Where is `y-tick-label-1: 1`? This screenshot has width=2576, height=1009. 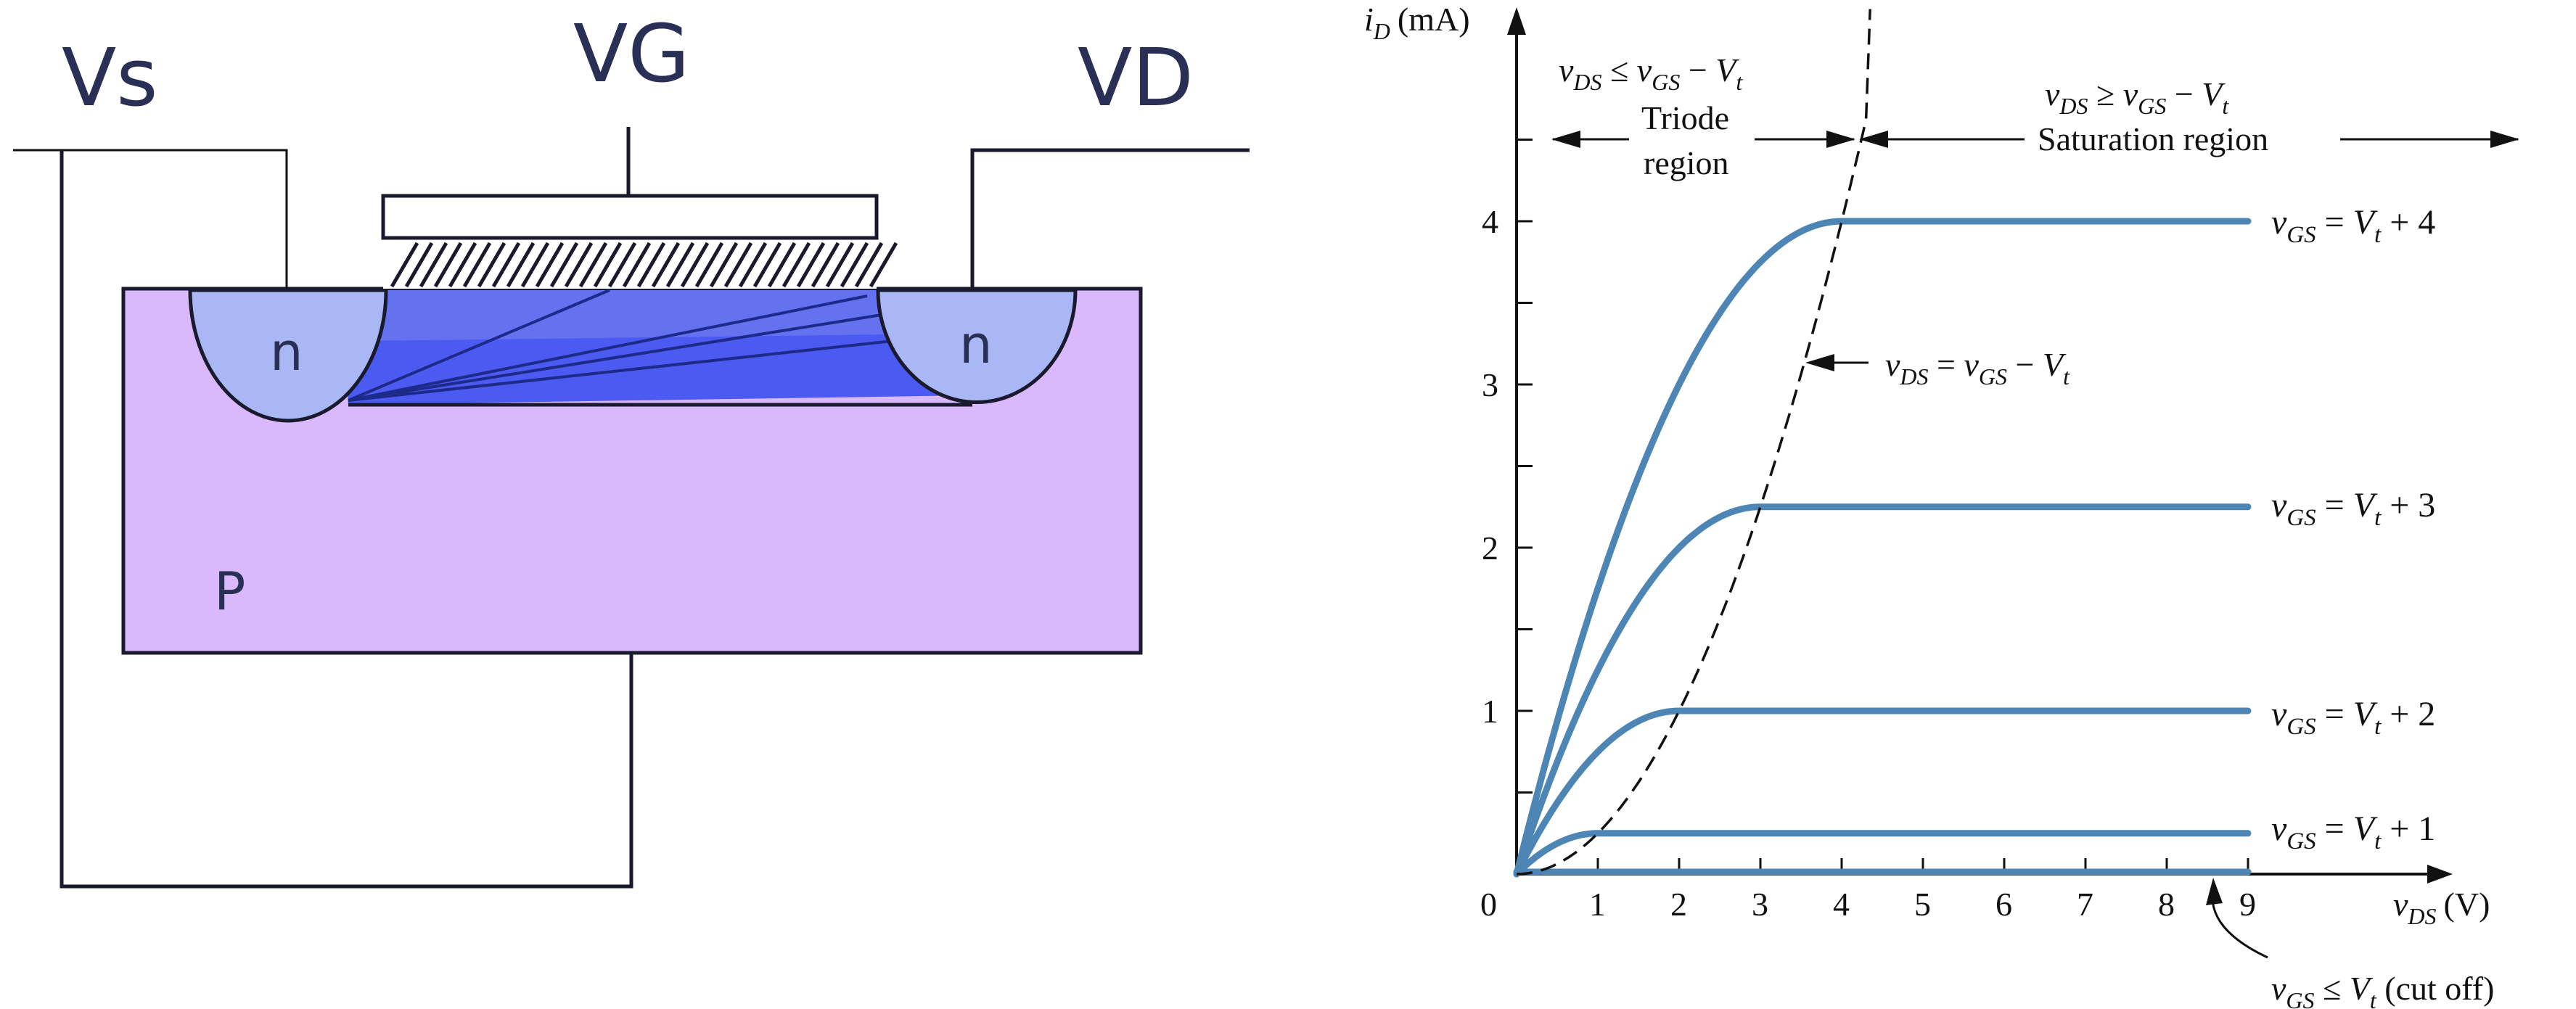
y-tick-label-1: 1 is located at coordinates (1490, 711).